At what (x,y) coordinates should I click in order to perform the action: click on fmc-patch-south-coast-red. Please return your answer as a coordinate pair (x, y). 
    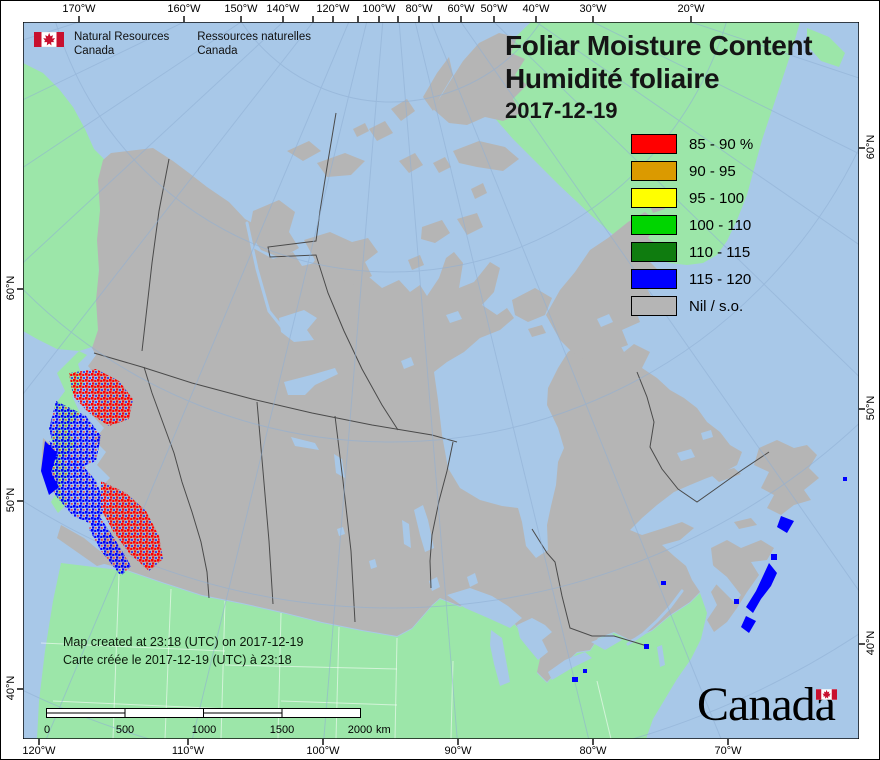
    Looking at the image, I should click on (132, 526).